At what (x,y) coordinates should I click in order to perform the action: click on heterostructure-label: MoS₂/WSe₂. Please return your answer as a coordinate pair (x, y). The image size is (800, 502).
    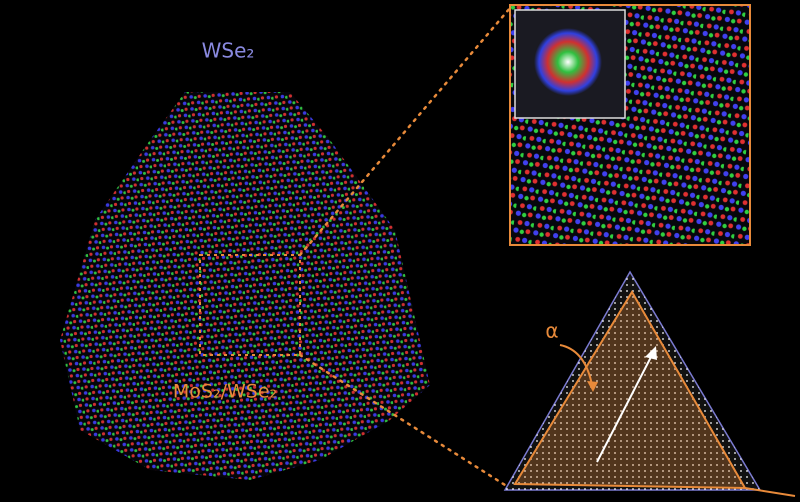
    Looking at the image, I should click on (225, 392).